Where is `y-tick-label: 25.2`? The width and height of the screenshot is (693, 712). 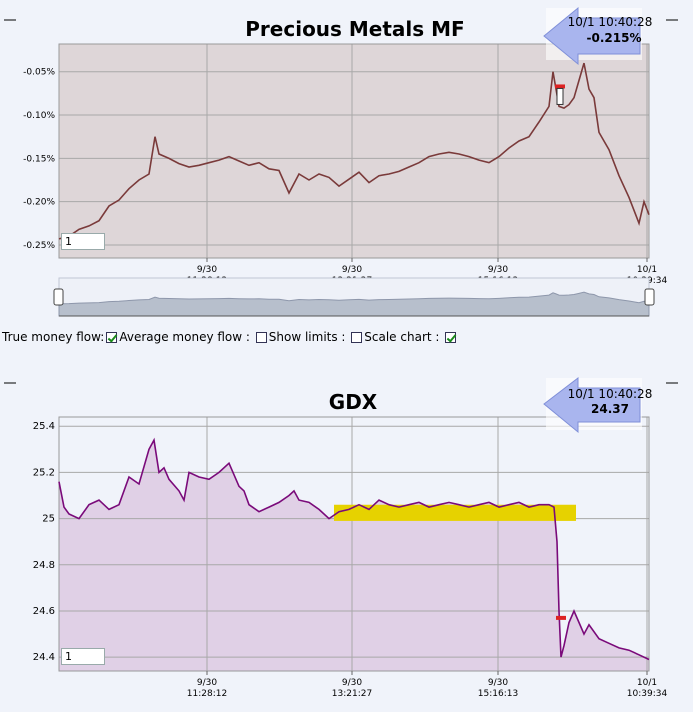
y-tick-label: 25.2 is located at coordinates (44, 472).